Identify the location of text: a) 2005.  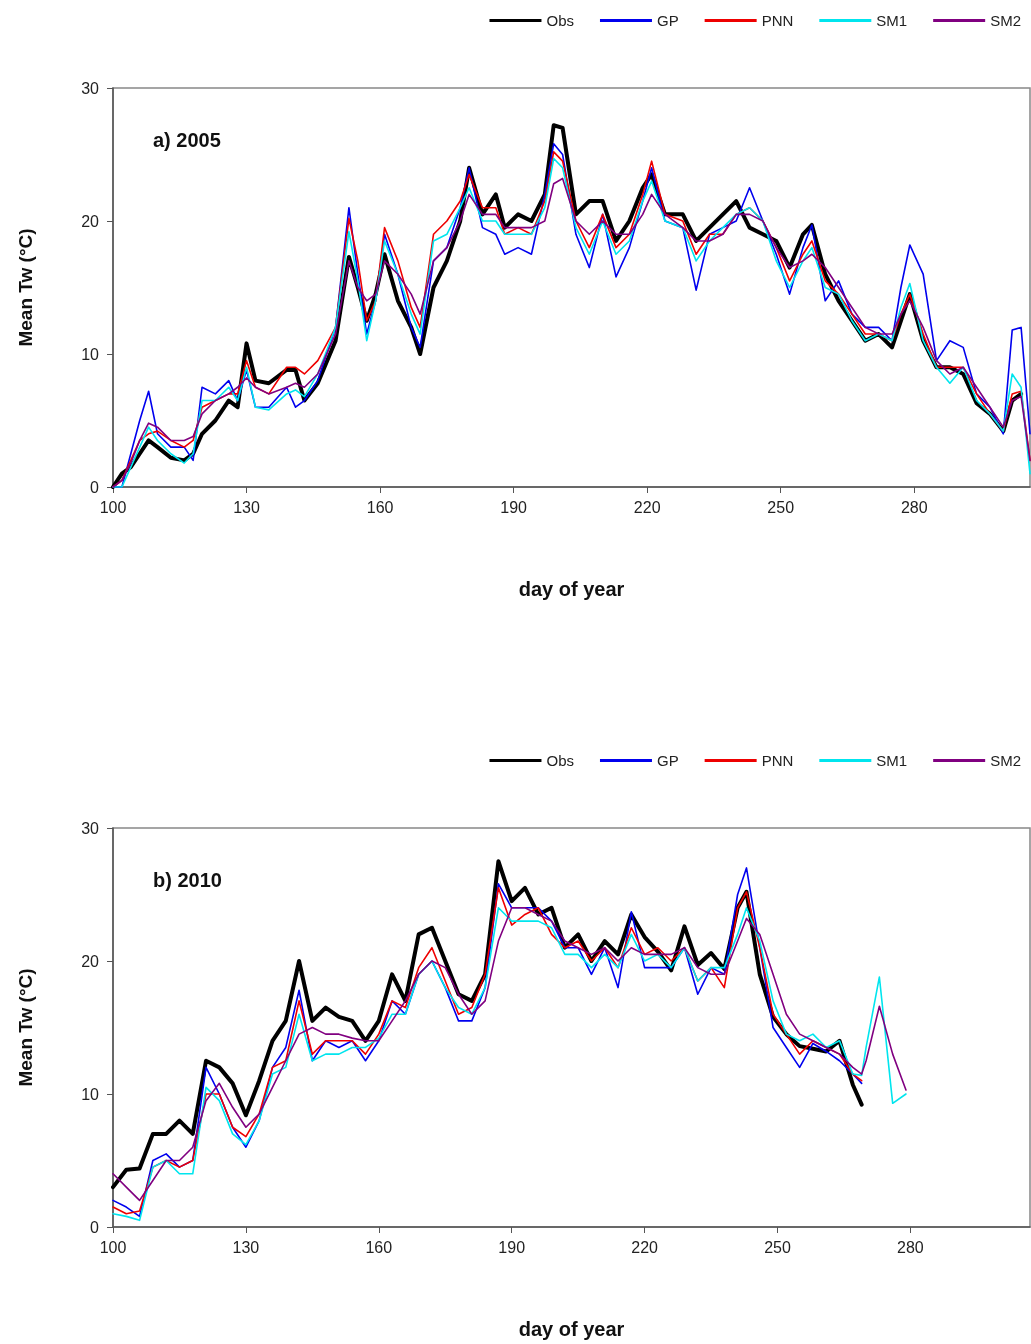
(187, 140).